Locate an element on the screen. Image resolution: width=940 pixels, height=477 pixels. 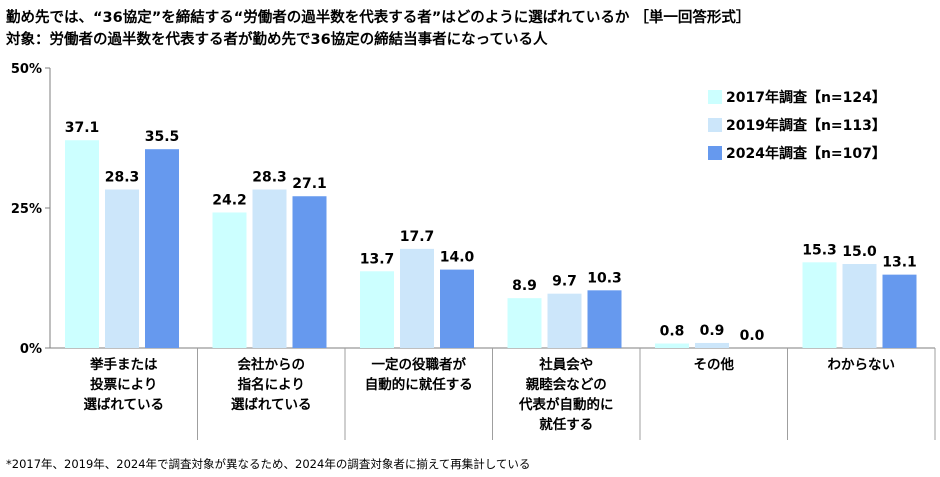
y-tick-label: 50% is located at coordinates (26, 69).